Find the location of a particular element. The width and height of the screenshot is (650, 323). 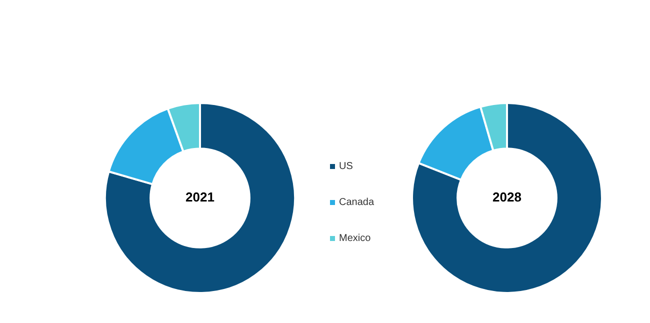

legend-label: Canada is located at coordinates (356, 202).